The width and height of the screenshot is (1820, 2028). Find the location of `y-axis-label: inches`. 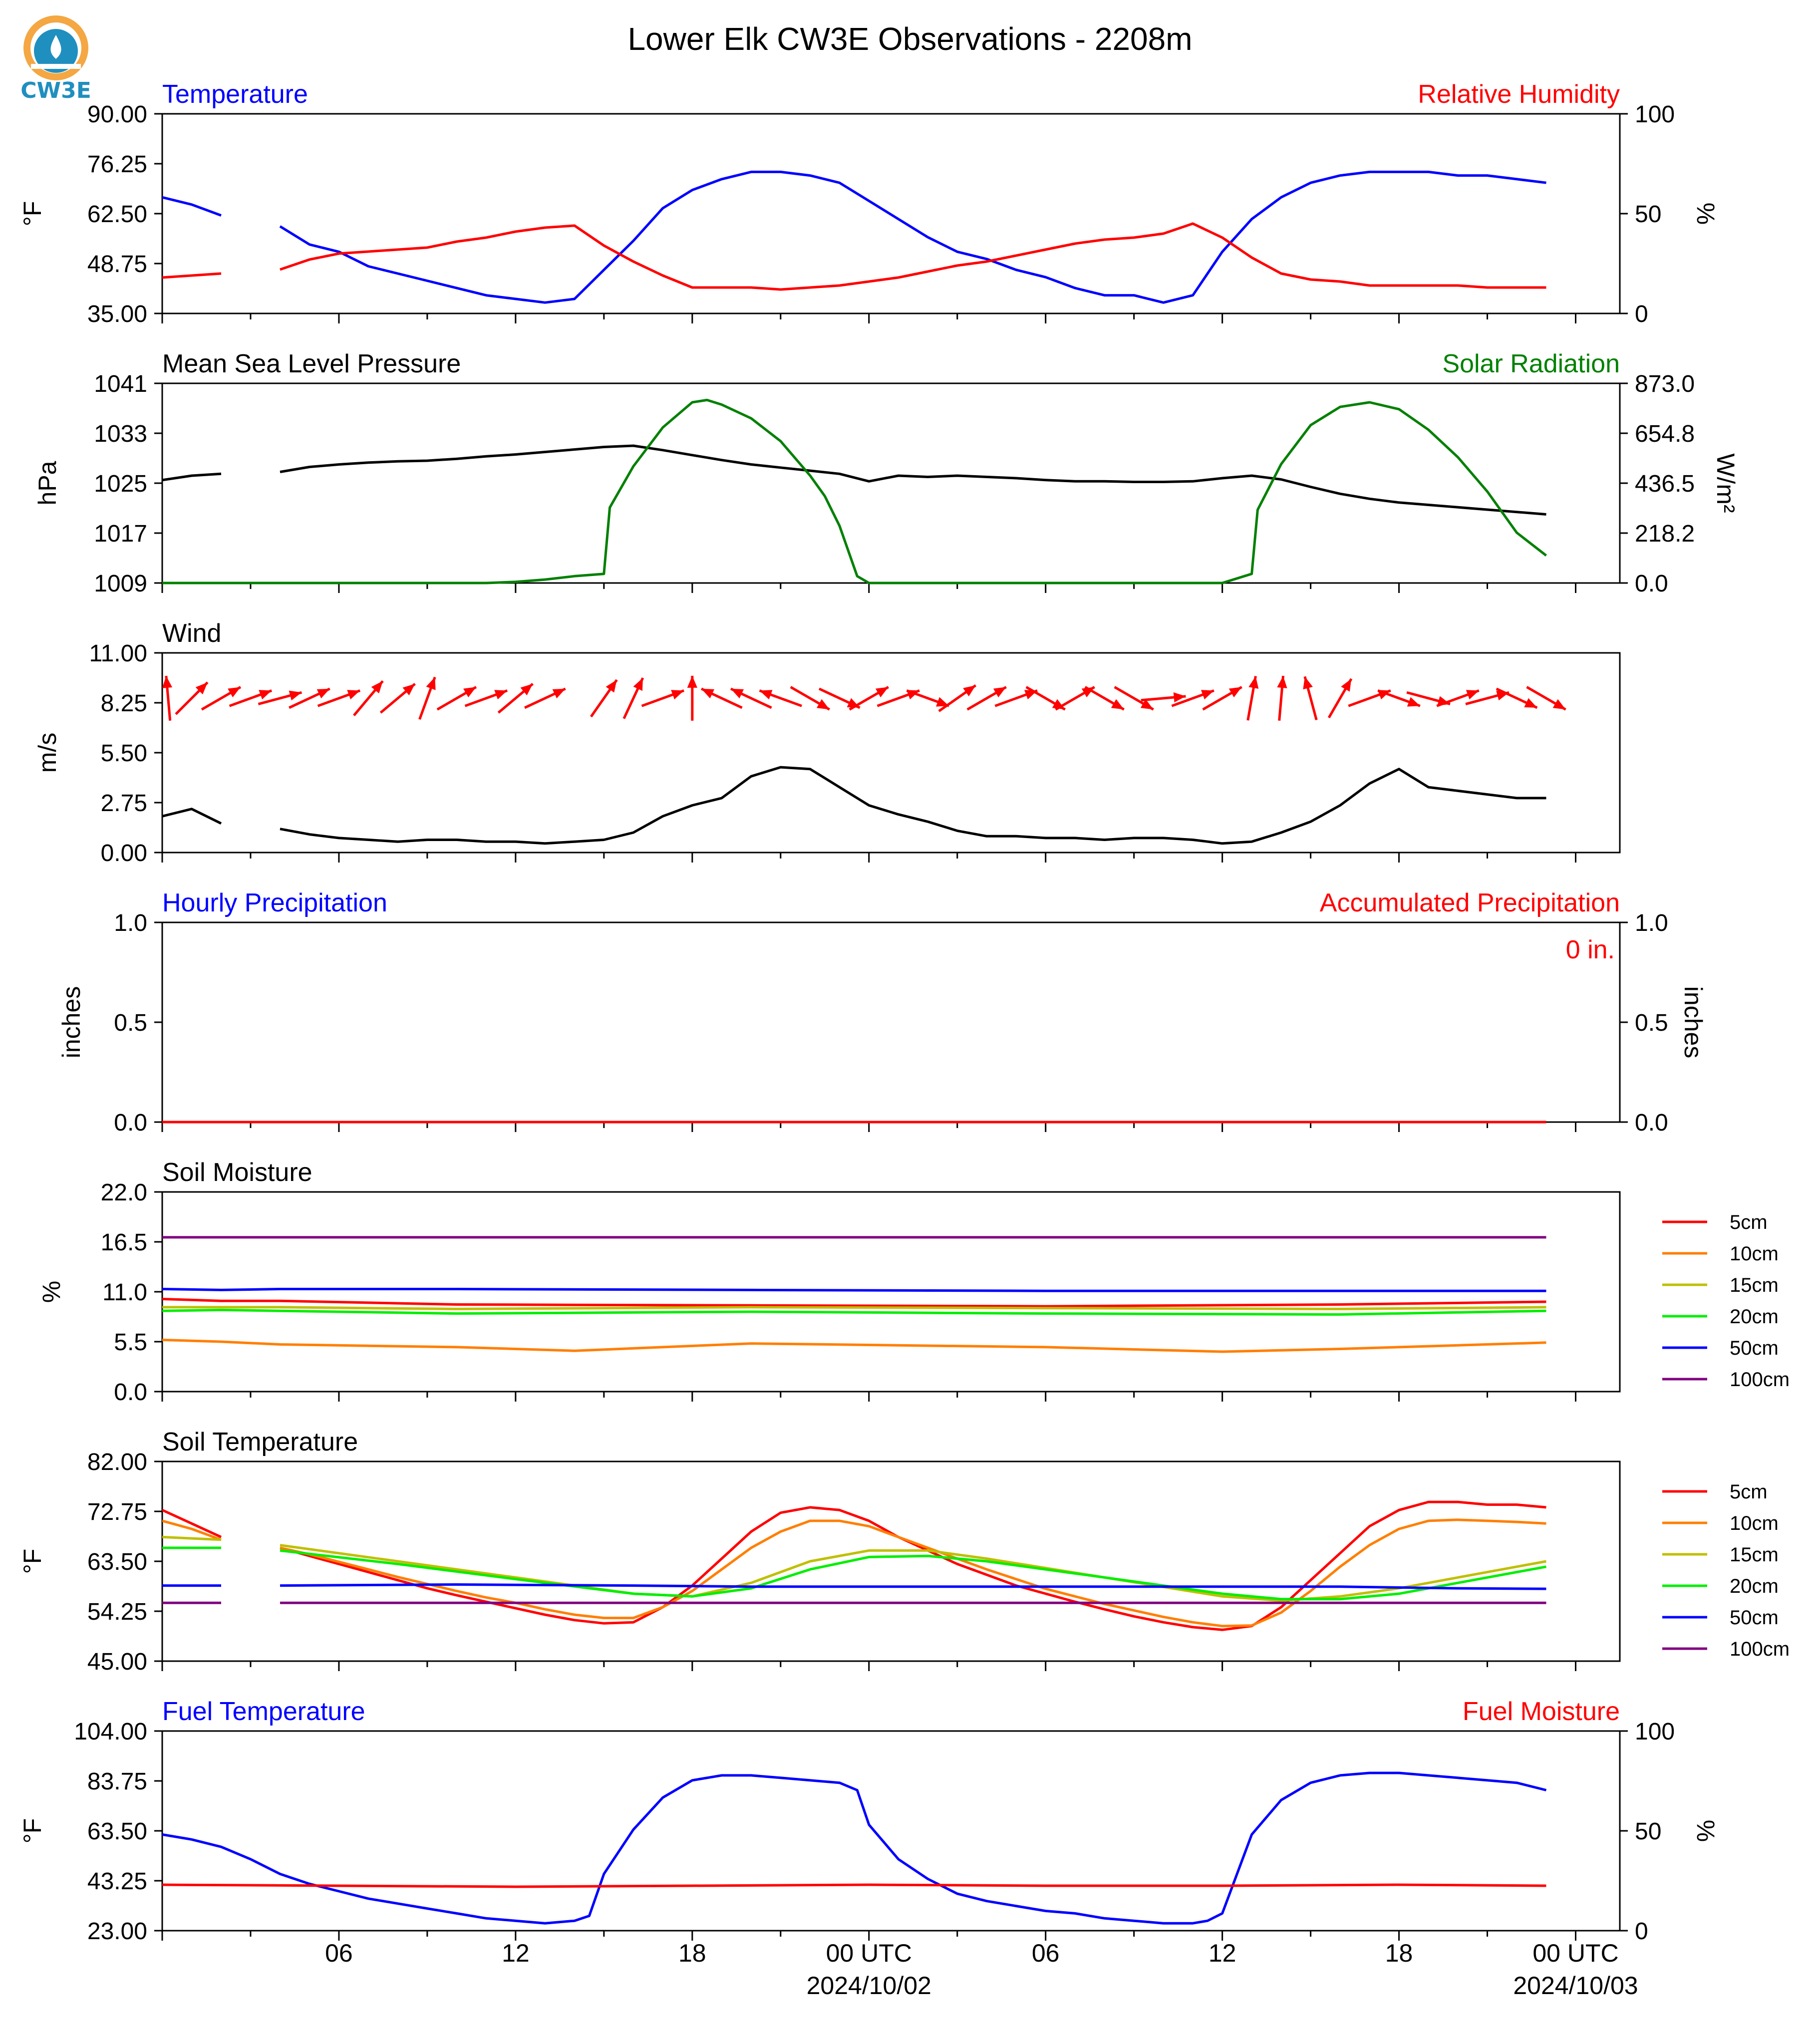

y-axis-label: inches is located at coordinates (71, 1022).